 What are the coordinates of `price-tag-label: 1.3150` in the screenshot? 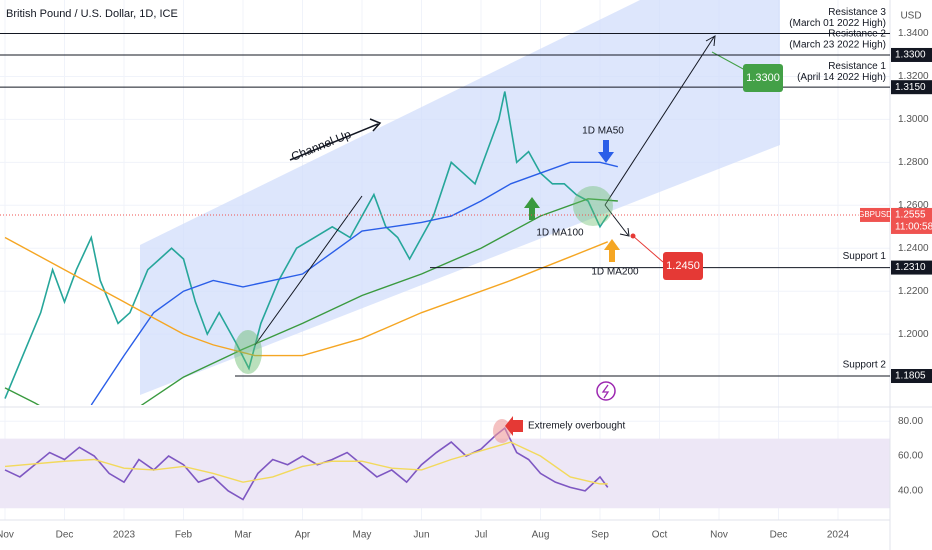 It's located at (910, 87).